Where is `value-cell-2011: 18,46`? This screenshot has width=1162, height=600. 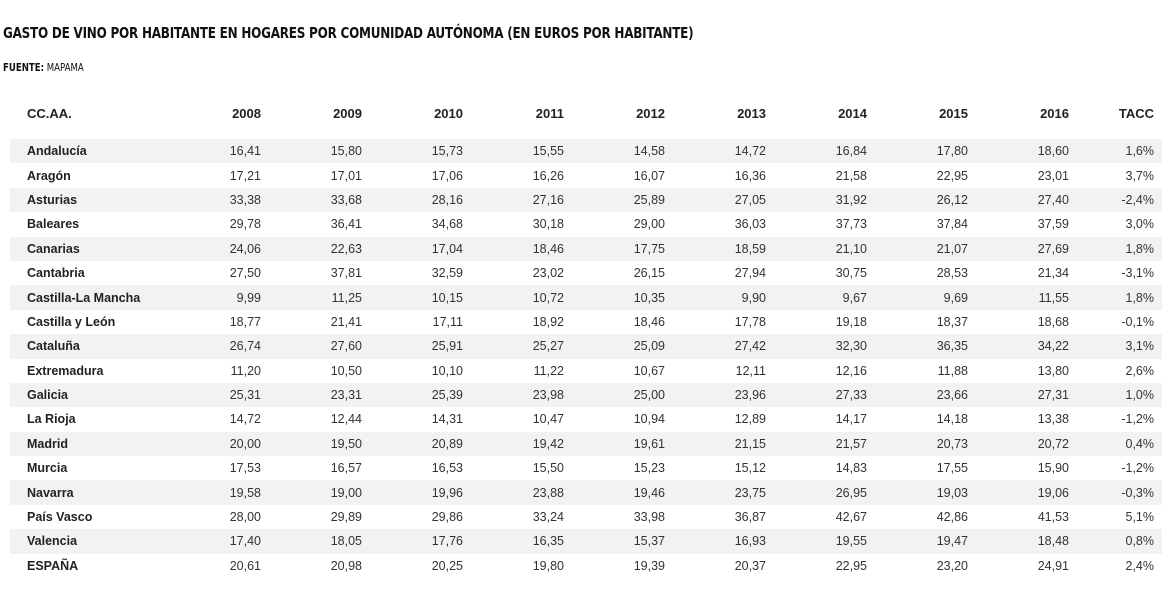 value-cell-2011: 18,46 is located at coordinates (513, 248).